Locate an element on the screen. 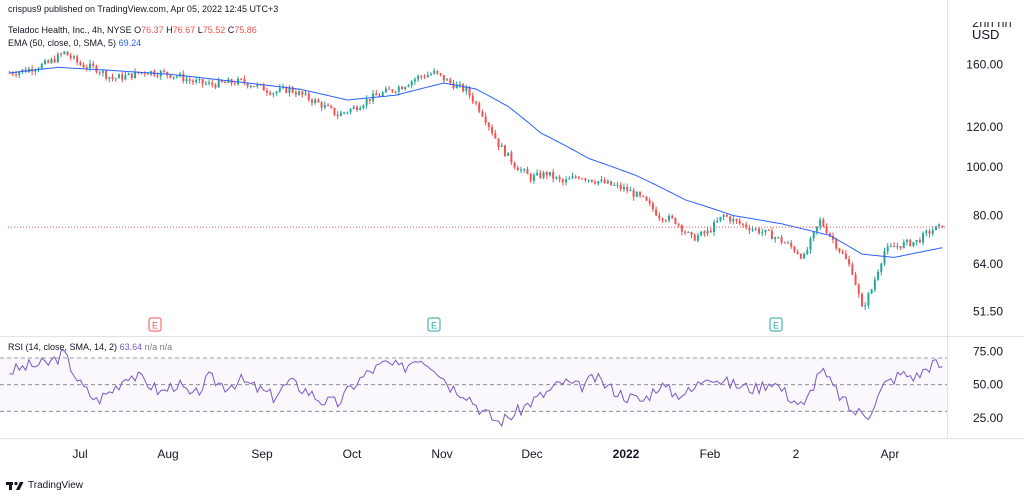 Image resolution: width=1024 pixels, height=496 pixels. price-tick-label: 51.50 is located at coordinates (988, 311).